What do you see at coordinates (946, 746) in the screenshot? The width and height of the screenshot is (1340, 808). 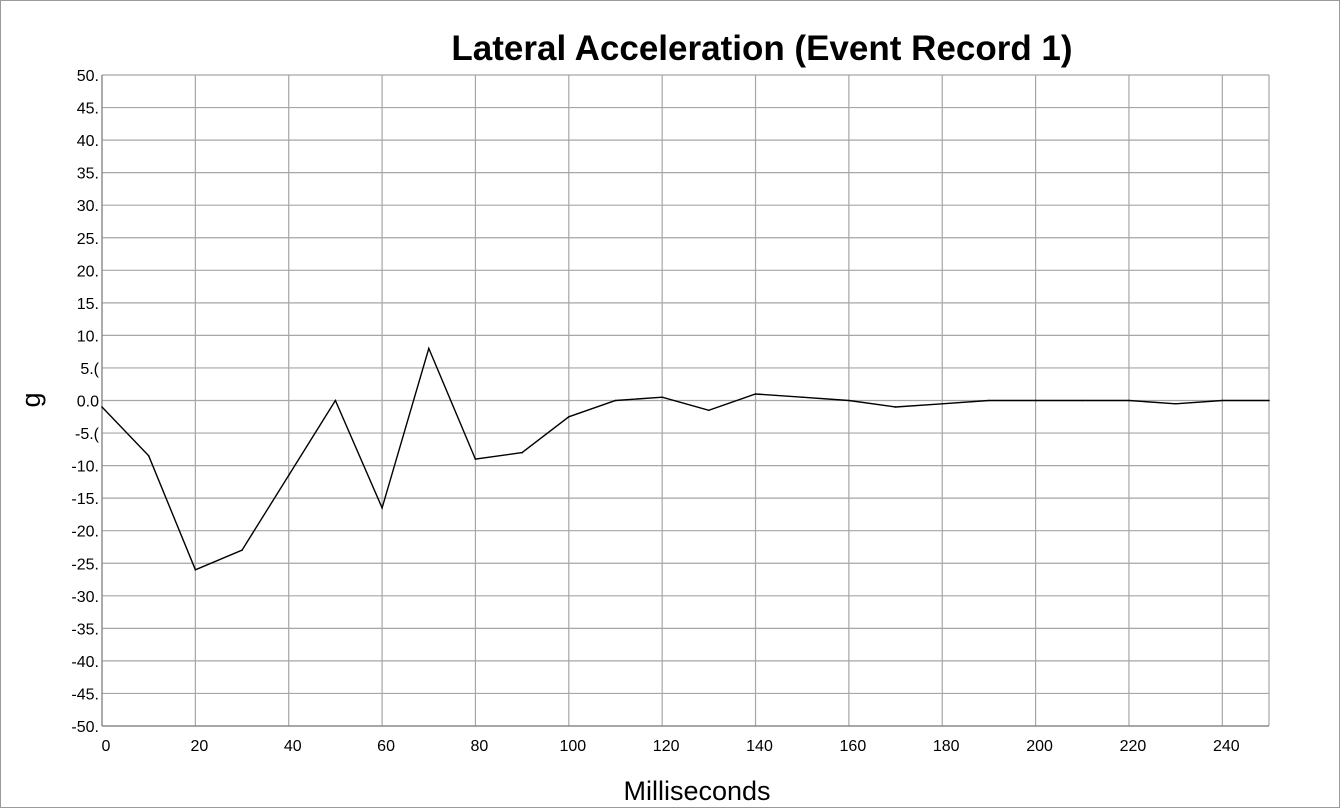 I see `x-tick-label: 180` at bounding box center [946, 746].